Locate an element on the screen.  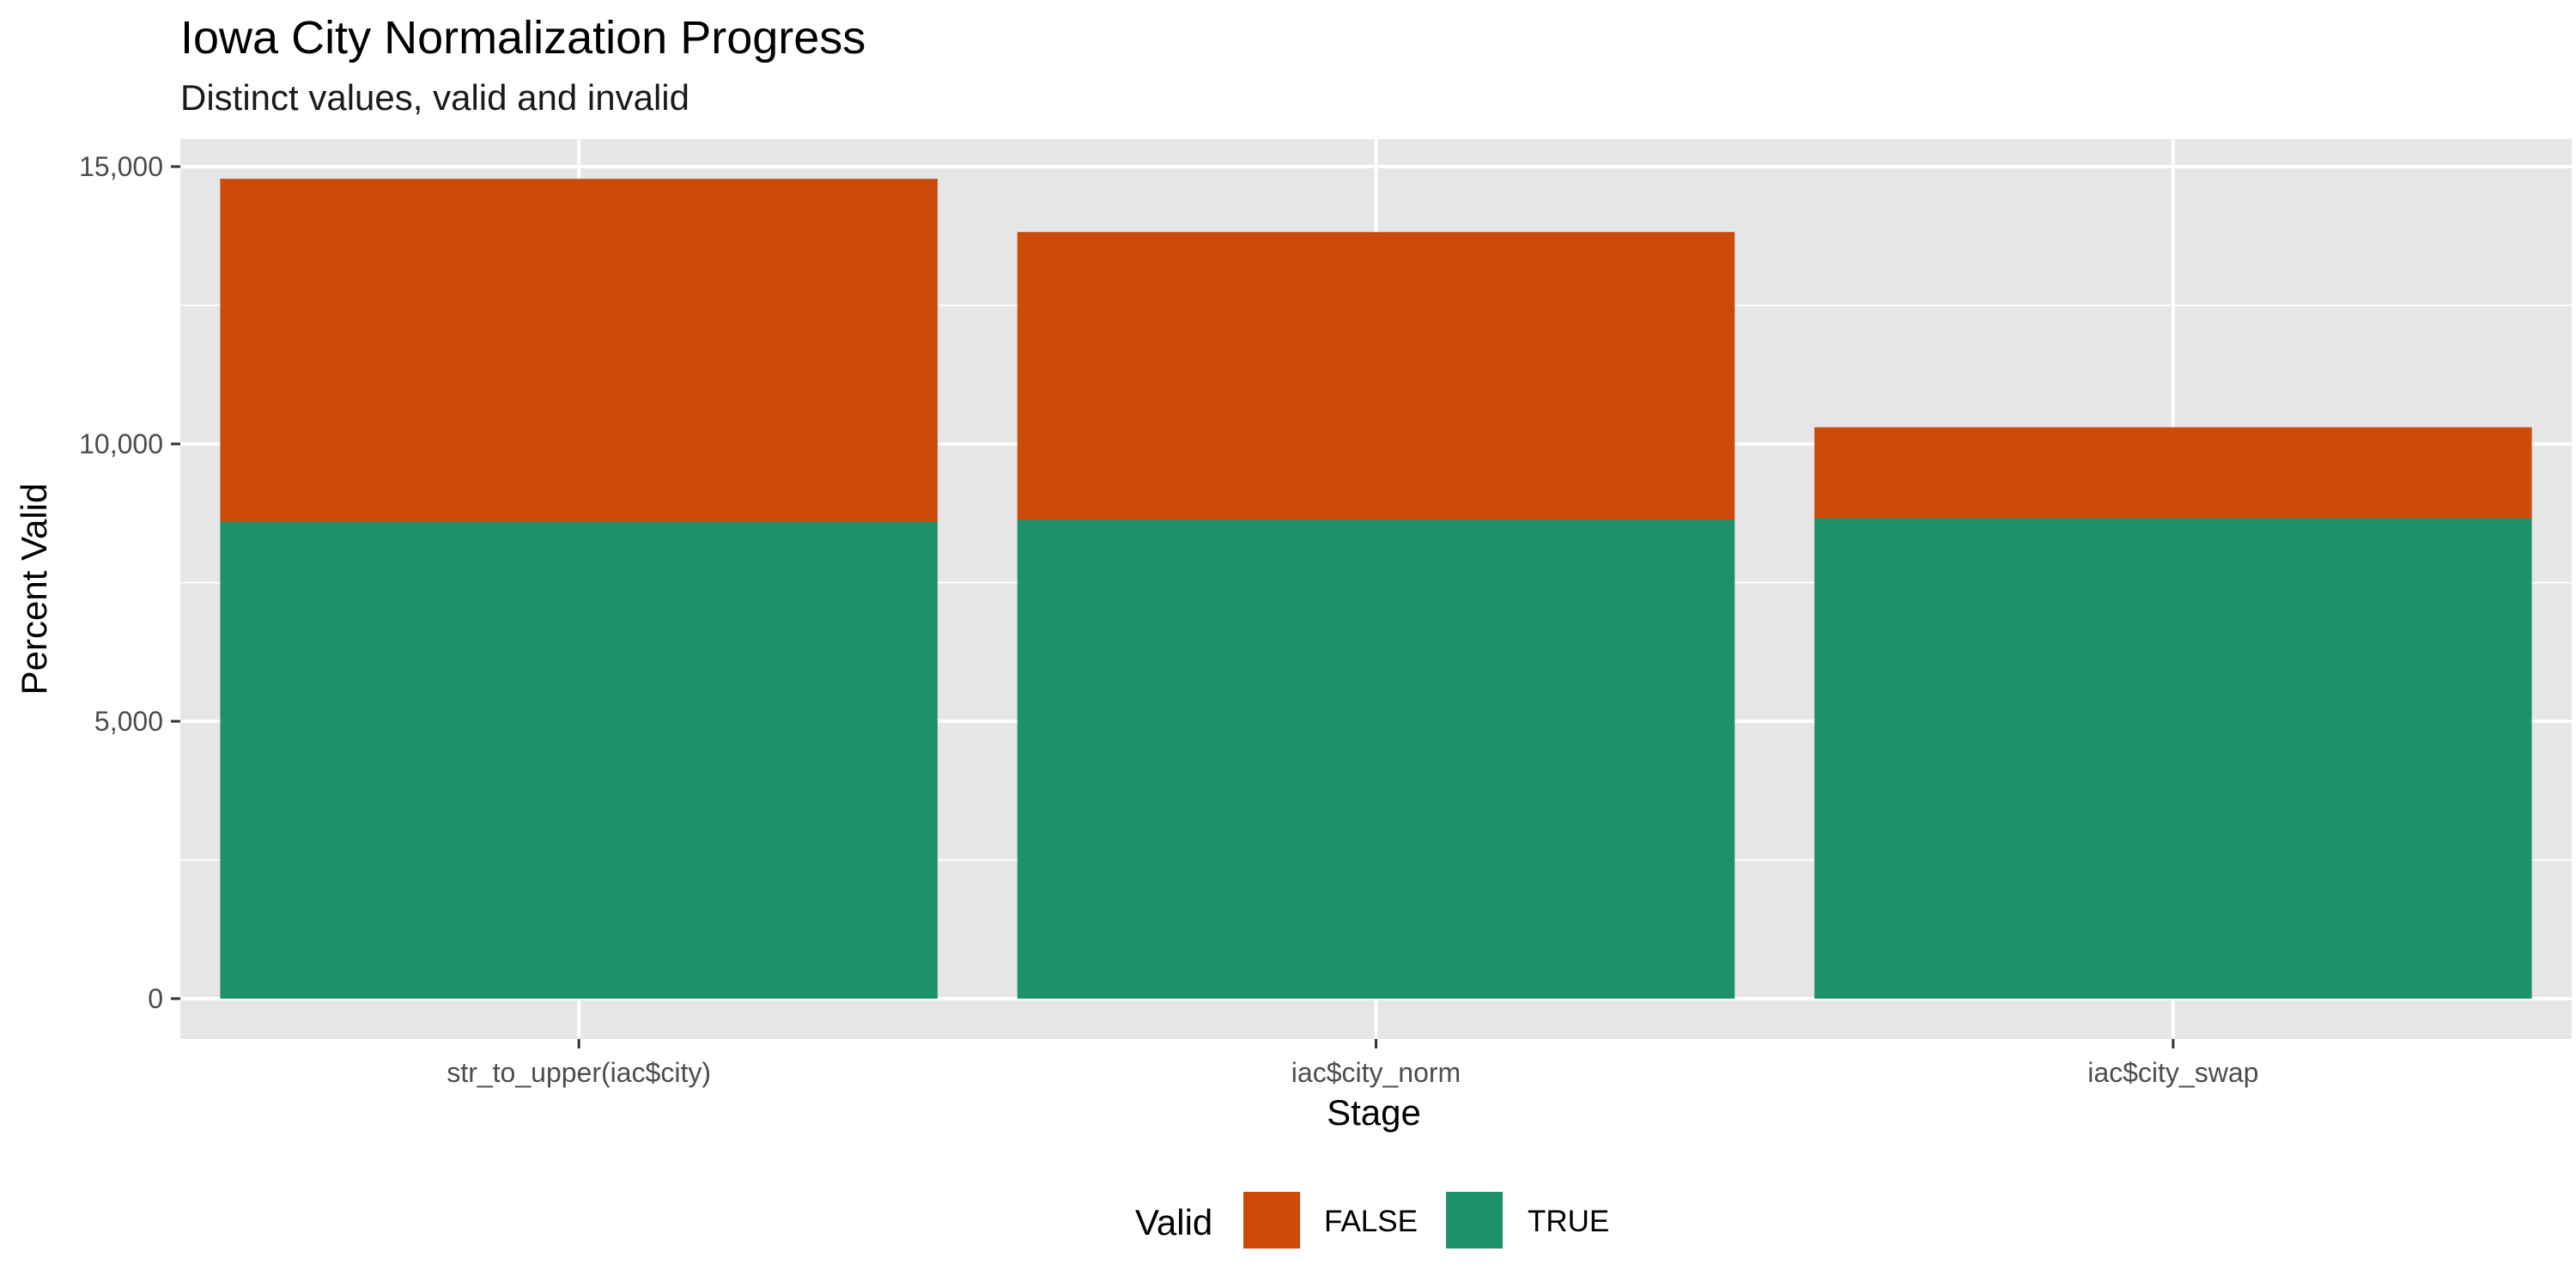
y-axis-title: Percent Valid is located at coordinates (34, 589).